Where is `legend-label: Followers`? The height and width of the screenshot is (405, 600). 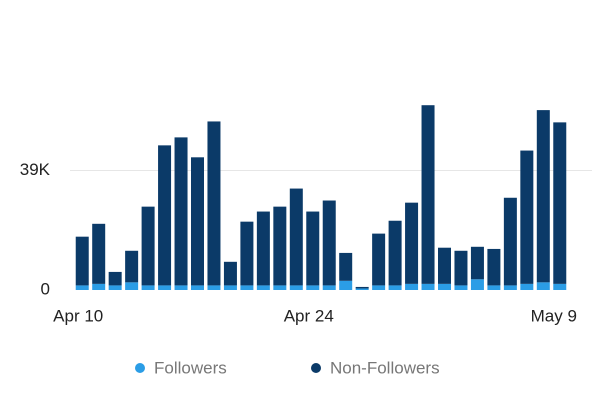 legend-label: Followers is located at coordinates (190, 367).